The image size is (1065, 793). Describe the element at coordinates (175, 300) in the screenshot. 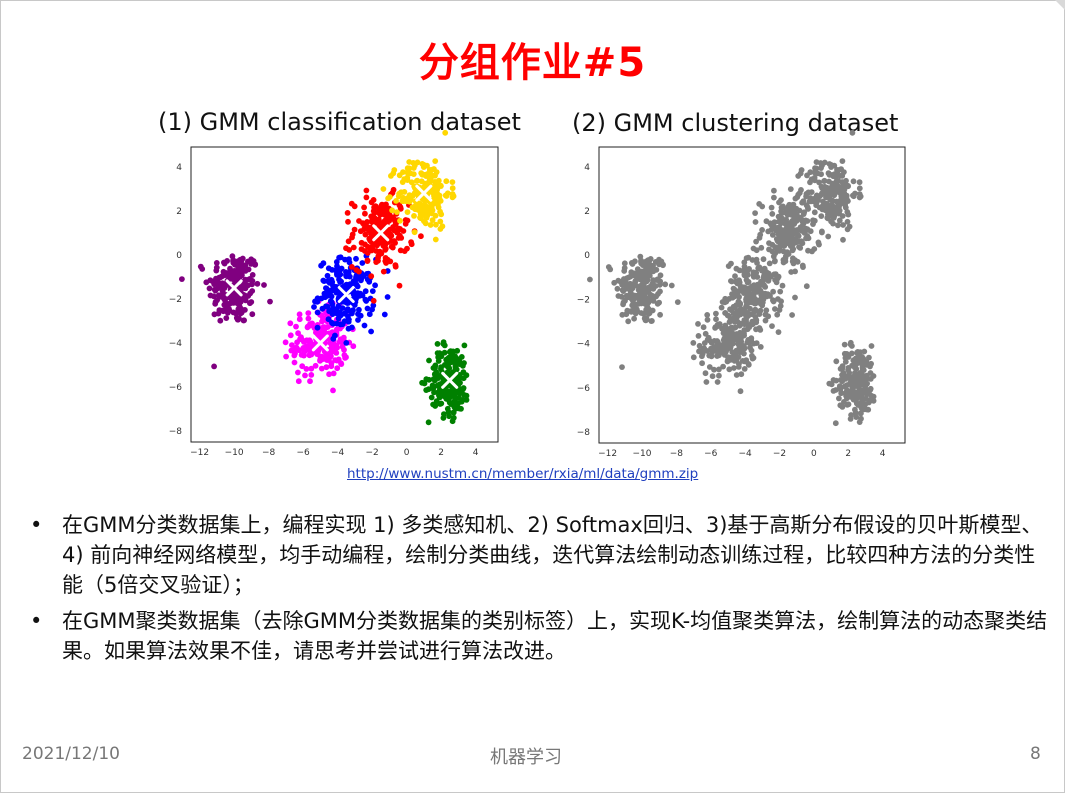

I see `y-tick-label: −2` at that location.